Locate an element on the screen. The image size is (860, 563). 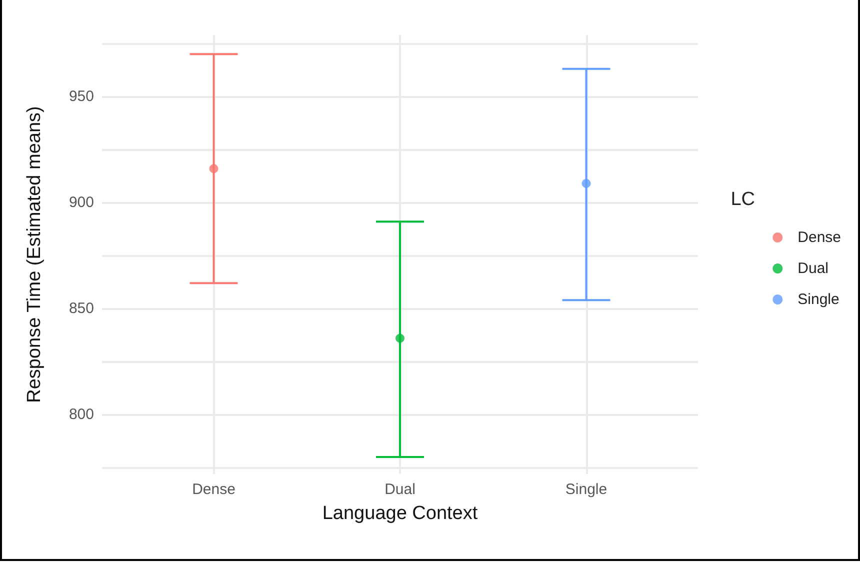
legend-title: LC is located at coordinates (743, 199).